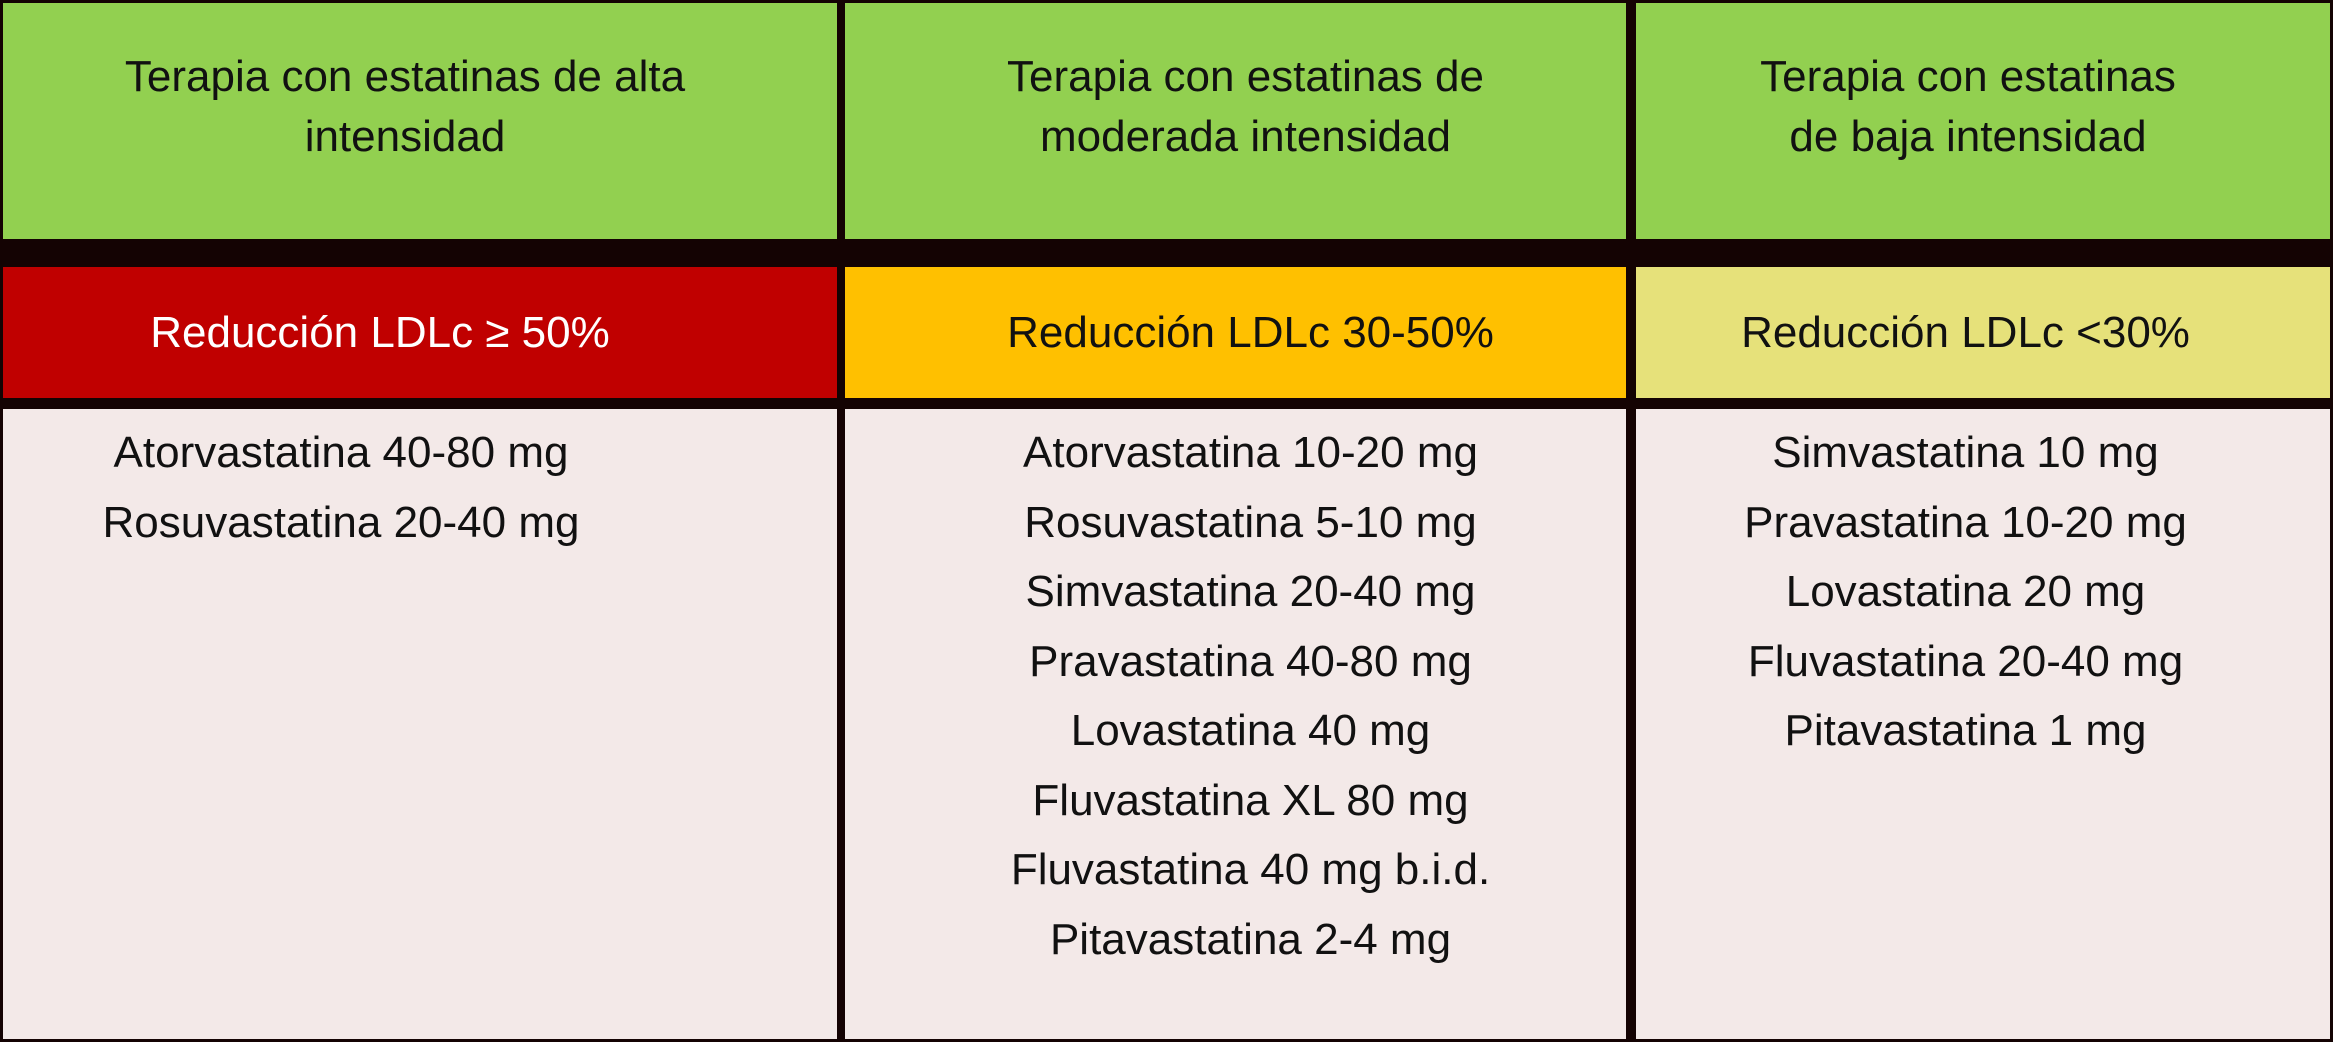 The image size is (2333, 1042). What do you see at coordinates (405, 76) in the screenshot?
I see `header-line: Terapia con estatinas de alta` at bounding box center [405, 76].